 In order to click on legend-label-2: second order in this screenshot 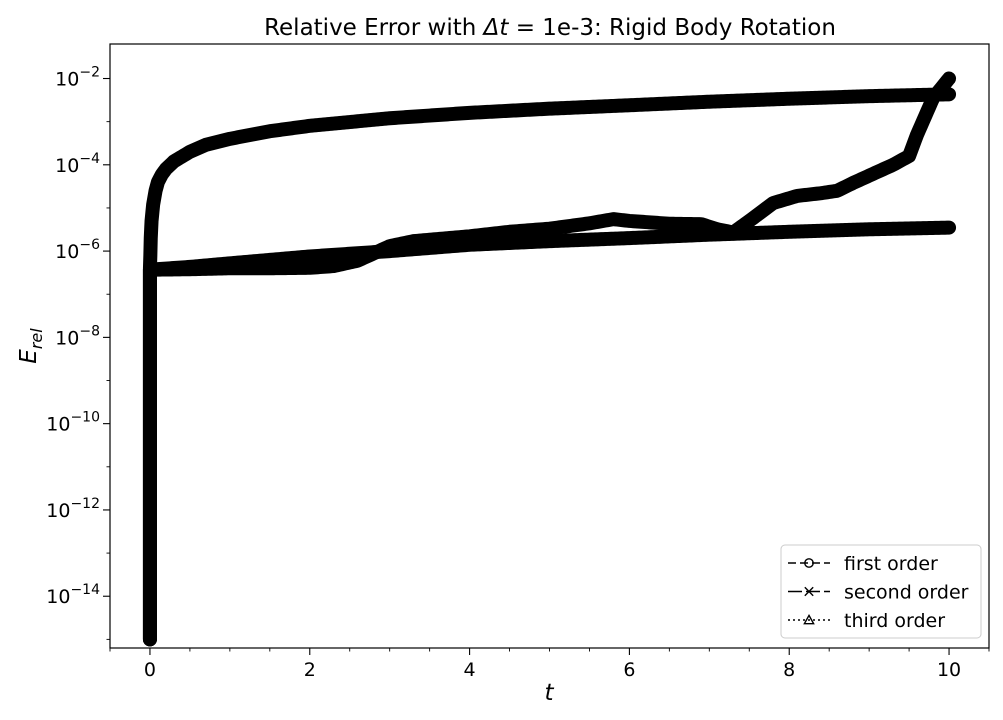, I will do `click(906, 593)`.